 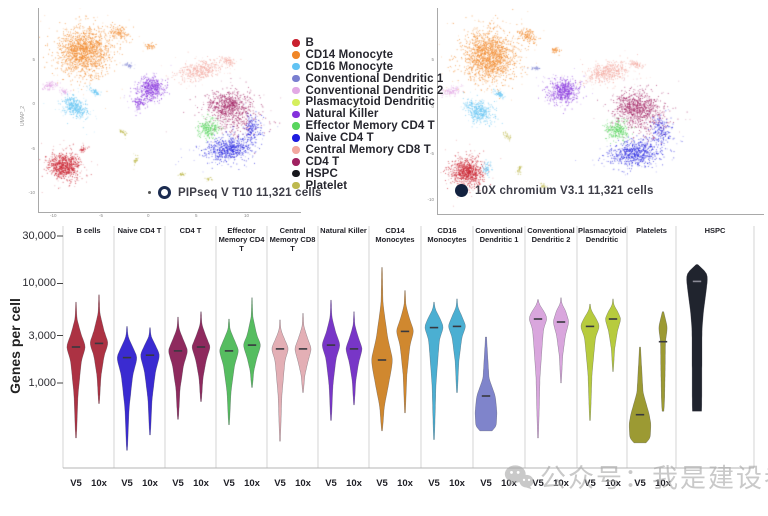 I want to click on legend-label: Conventional Dendritic 2, so click(x=374, y=90).